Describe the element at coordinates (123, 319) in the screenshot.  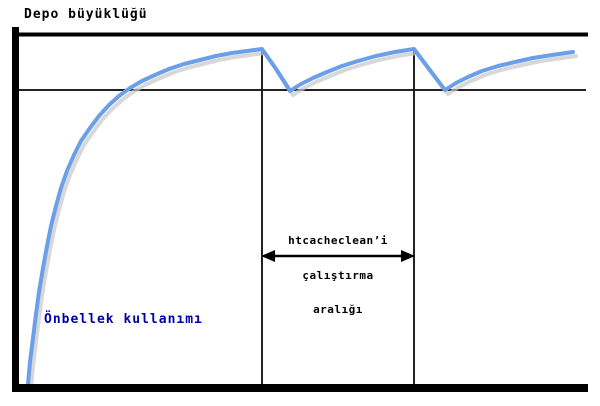
I see `curve-label: Önbellek kullanımı` at that location.